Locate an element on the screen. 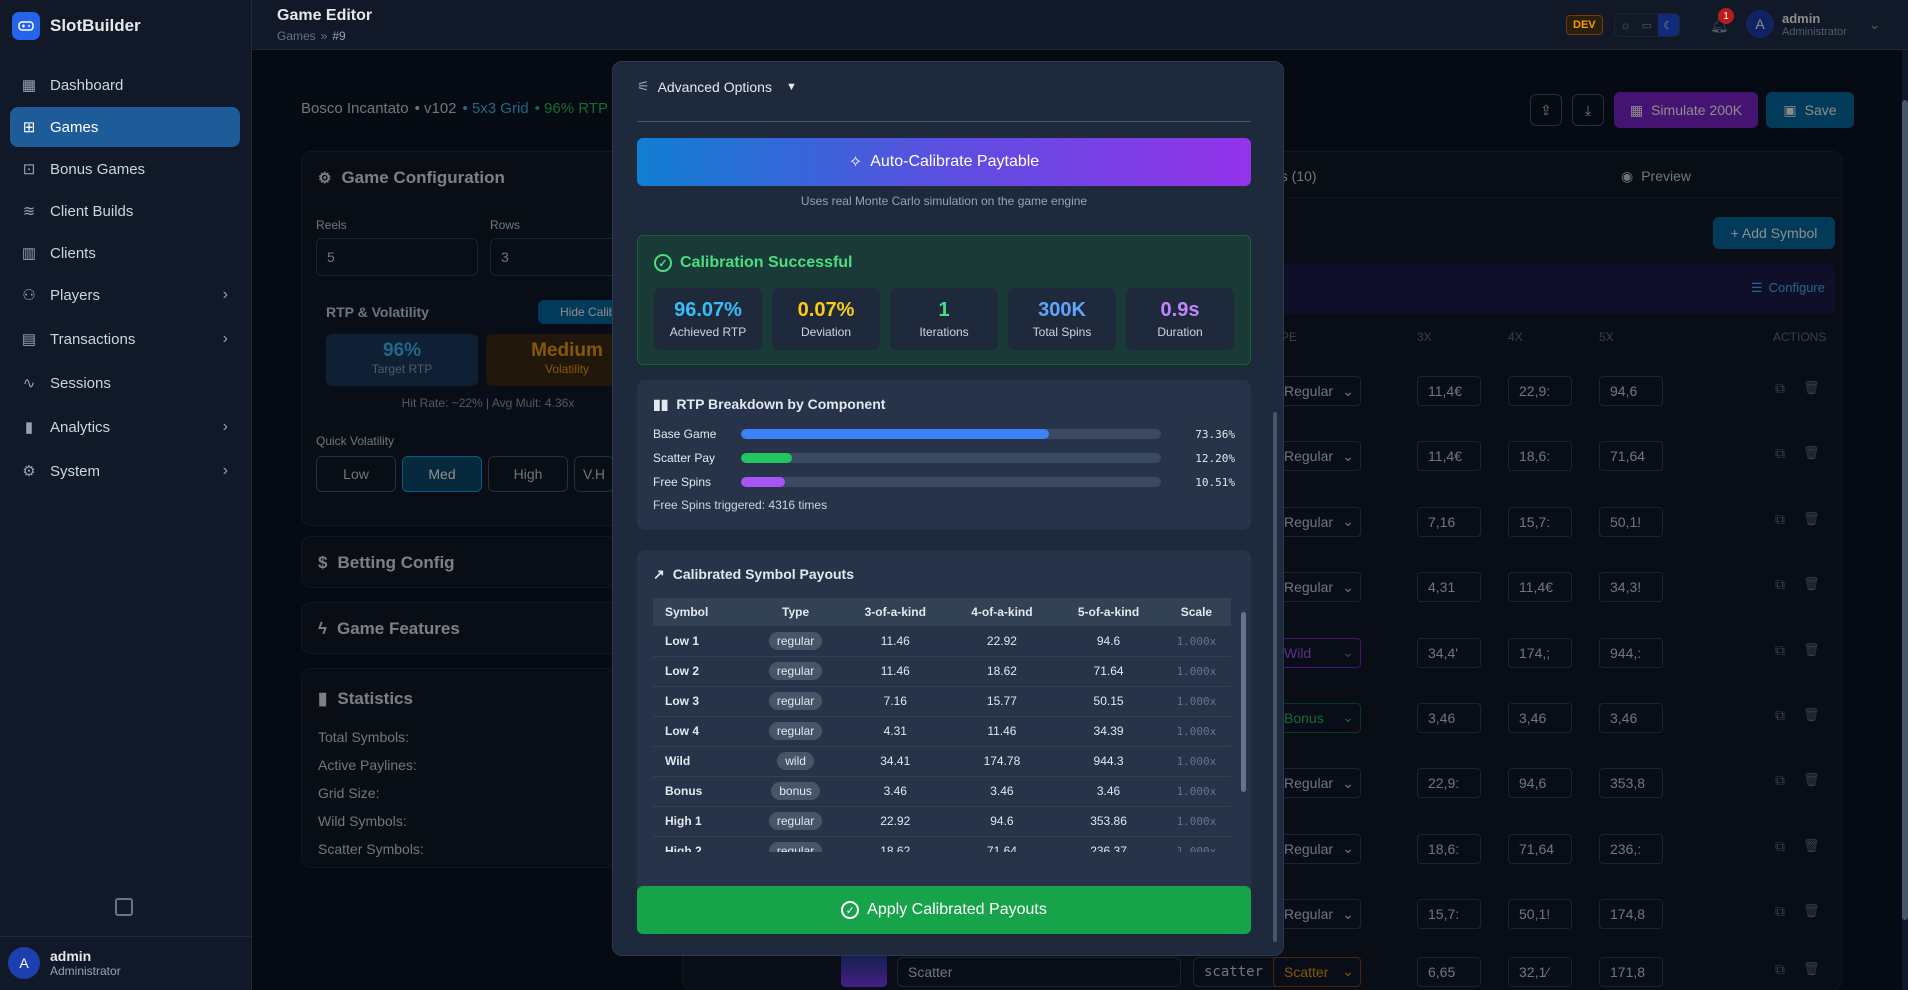 This screenshot has height=990, width=1908. payout-x4-input: 11,4€ is located at coordinates (1540, 587).